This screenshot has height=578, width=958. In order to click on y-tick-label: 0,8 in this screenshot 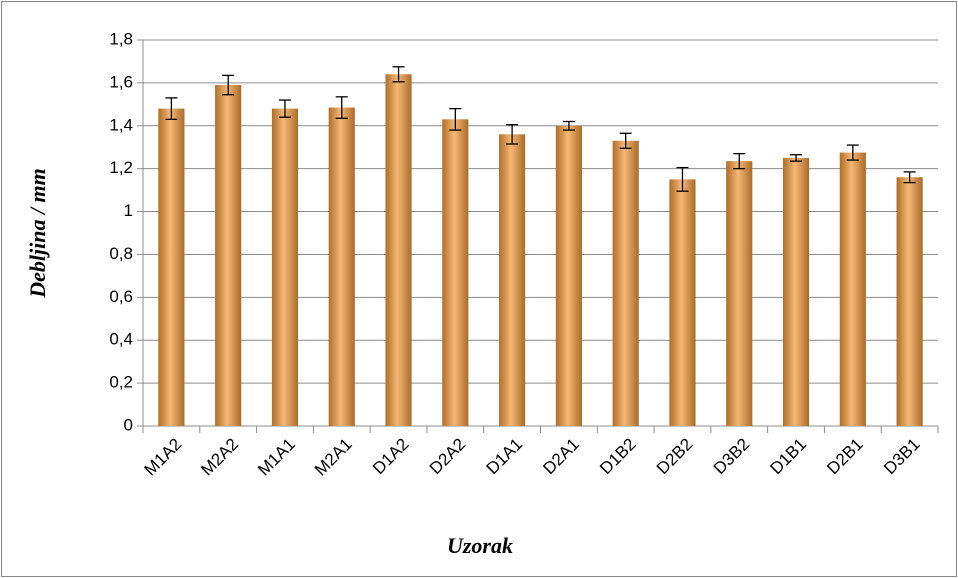, I will do `click(121, 253)`.